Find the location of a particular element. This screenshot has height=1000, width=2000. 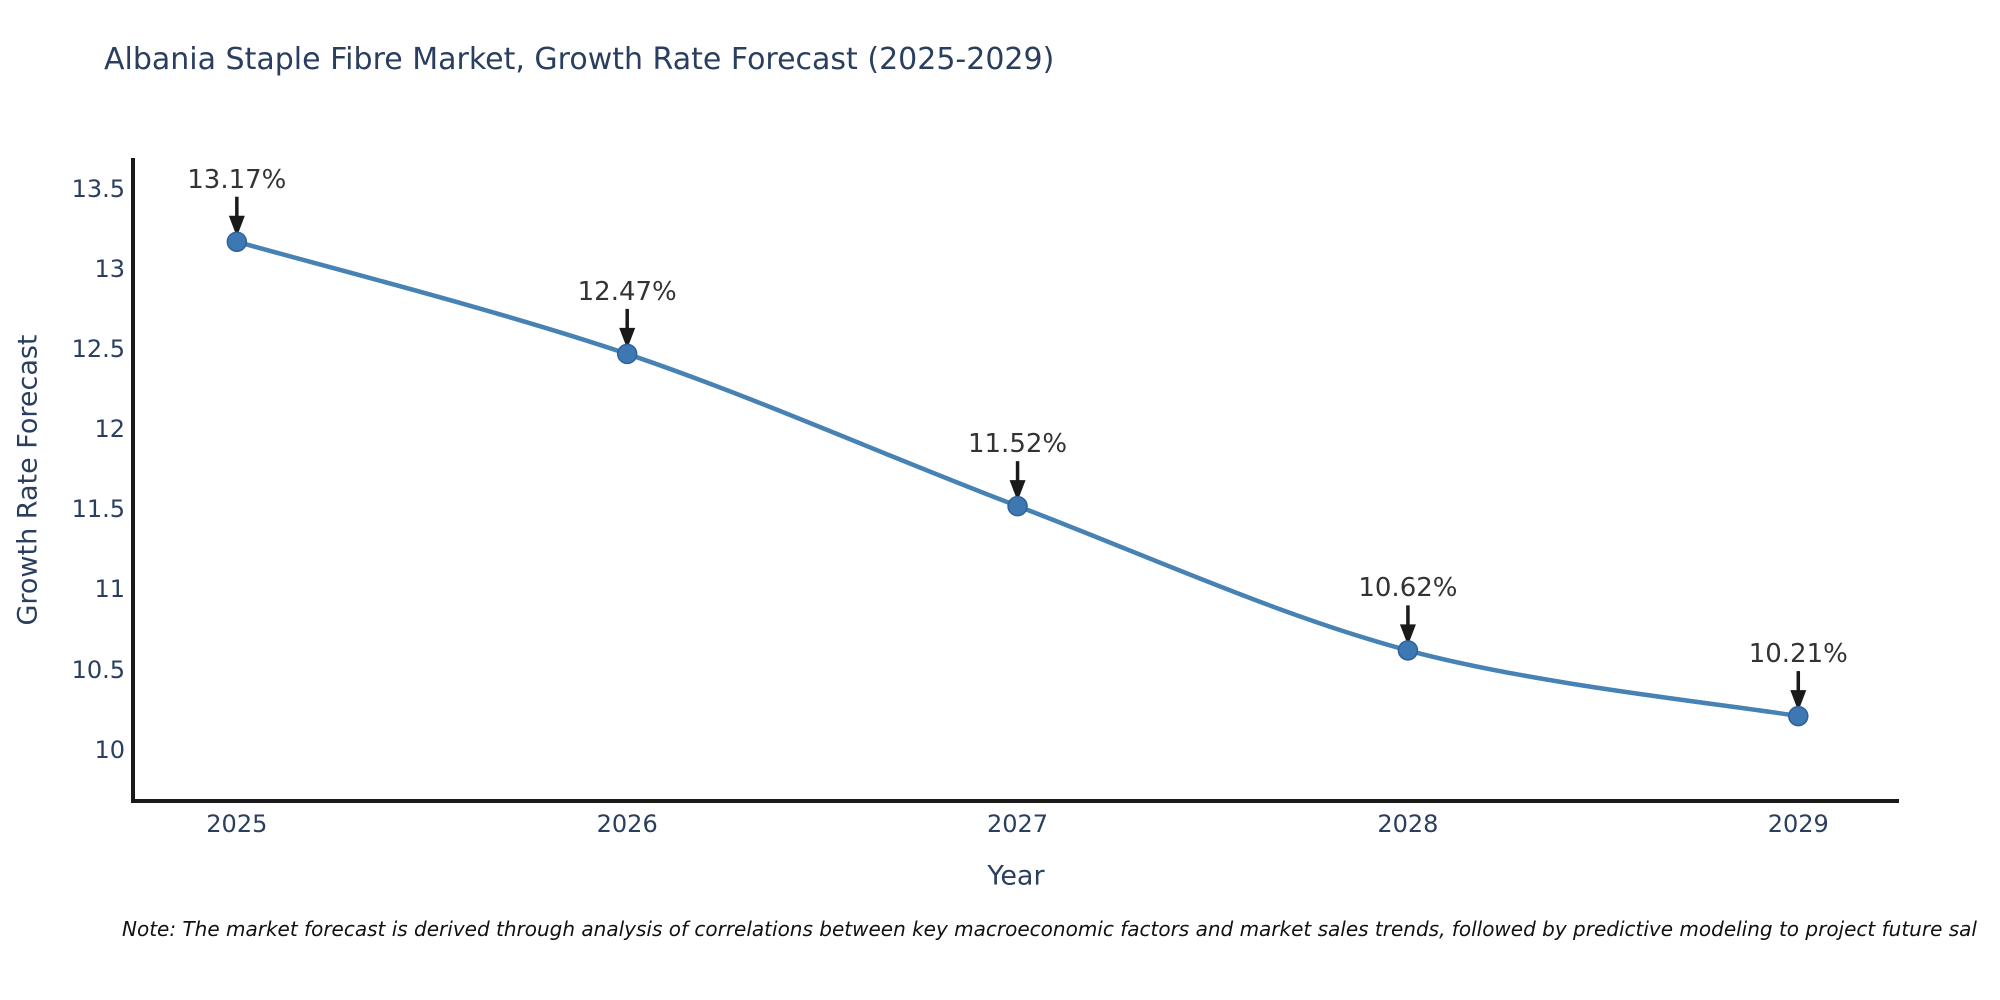

point-annotation: 10.62% is located at coordinates (1408, 588).